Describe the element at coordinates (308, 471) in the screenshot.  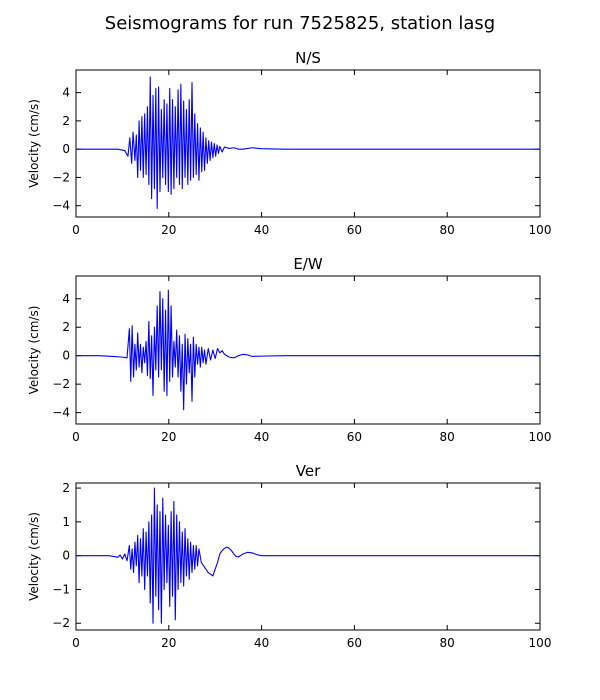
I see `panel-title-ver: Ver` at that location.